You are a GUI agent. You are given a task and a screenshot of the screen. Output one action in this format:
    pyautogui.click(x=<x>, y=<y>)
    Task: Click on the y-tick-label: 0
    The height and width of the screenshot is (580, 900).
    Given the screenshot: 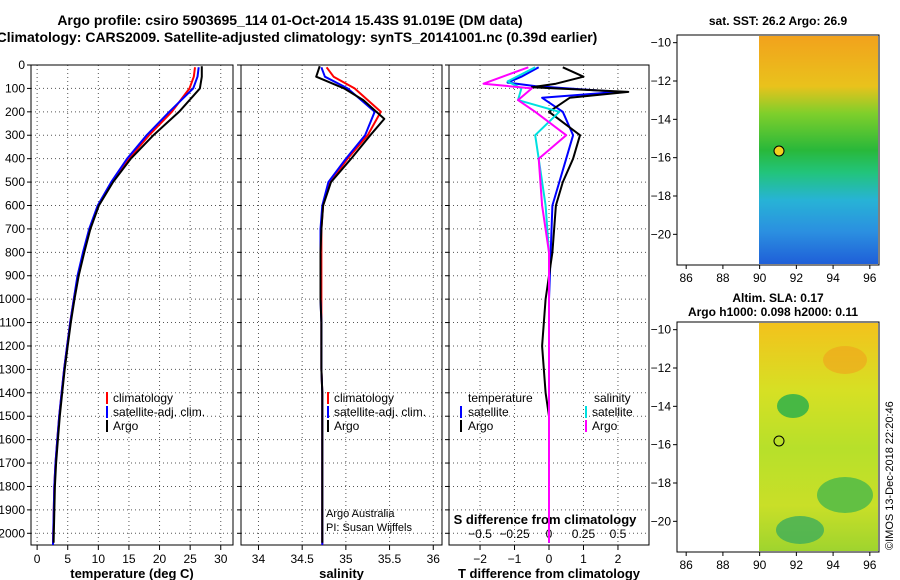 What is the action you would take?
    pyautogui.click(x=21, y=65)
    